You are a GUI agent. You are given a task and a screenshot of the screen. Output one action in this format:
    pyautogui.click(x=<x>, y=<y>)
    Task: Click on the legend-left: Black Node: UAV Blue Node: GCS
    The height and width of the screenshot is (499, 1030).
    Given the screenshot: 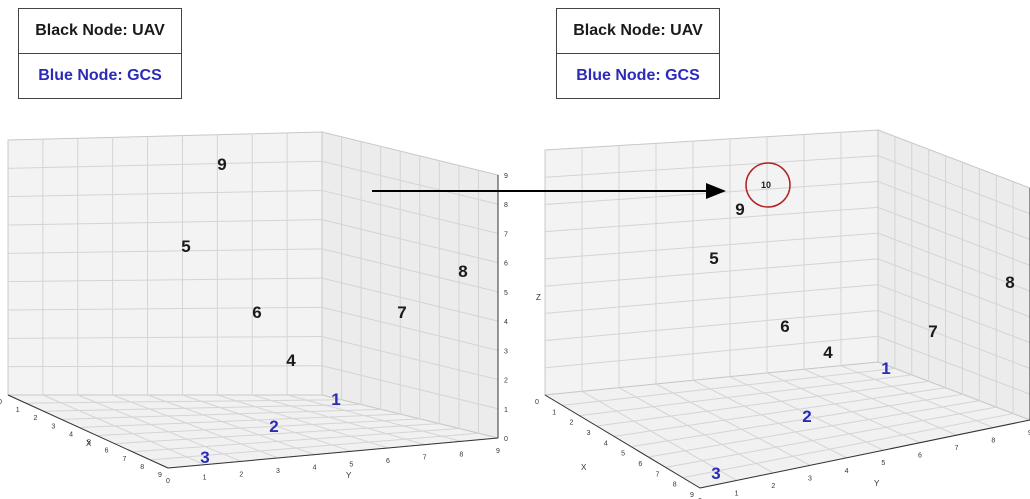 What is the action you would take?
    pyautogui.click(x=100, y=53)
    